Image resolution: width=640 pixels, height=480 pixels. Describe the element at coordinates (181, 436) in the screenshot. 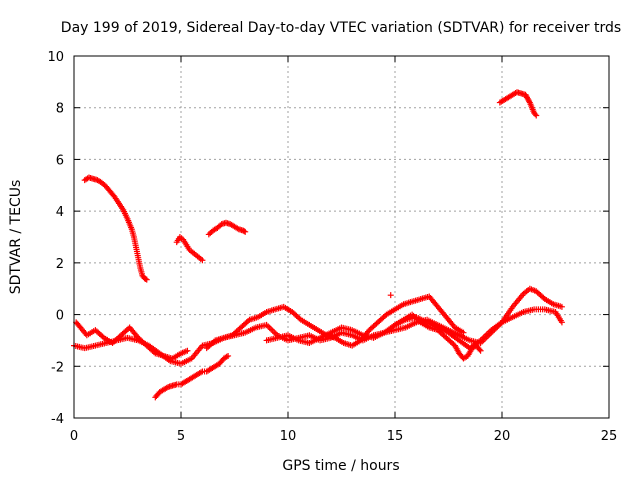

I see `x-tick-label: 5` at that location.